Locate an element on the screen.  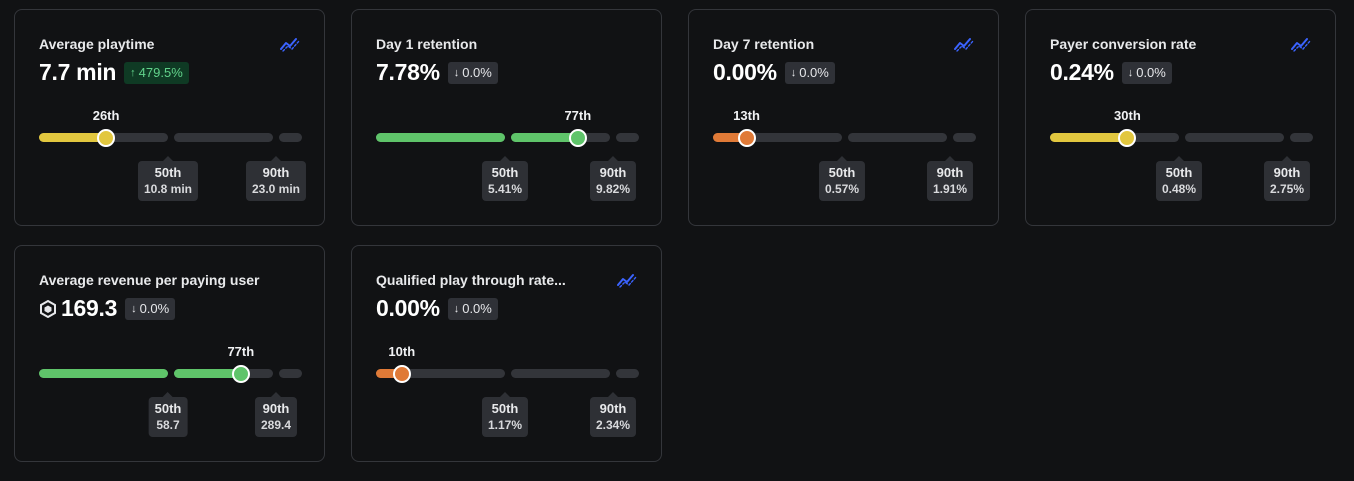
metric-value: 0.24% is located at coordinates (1082, 72).